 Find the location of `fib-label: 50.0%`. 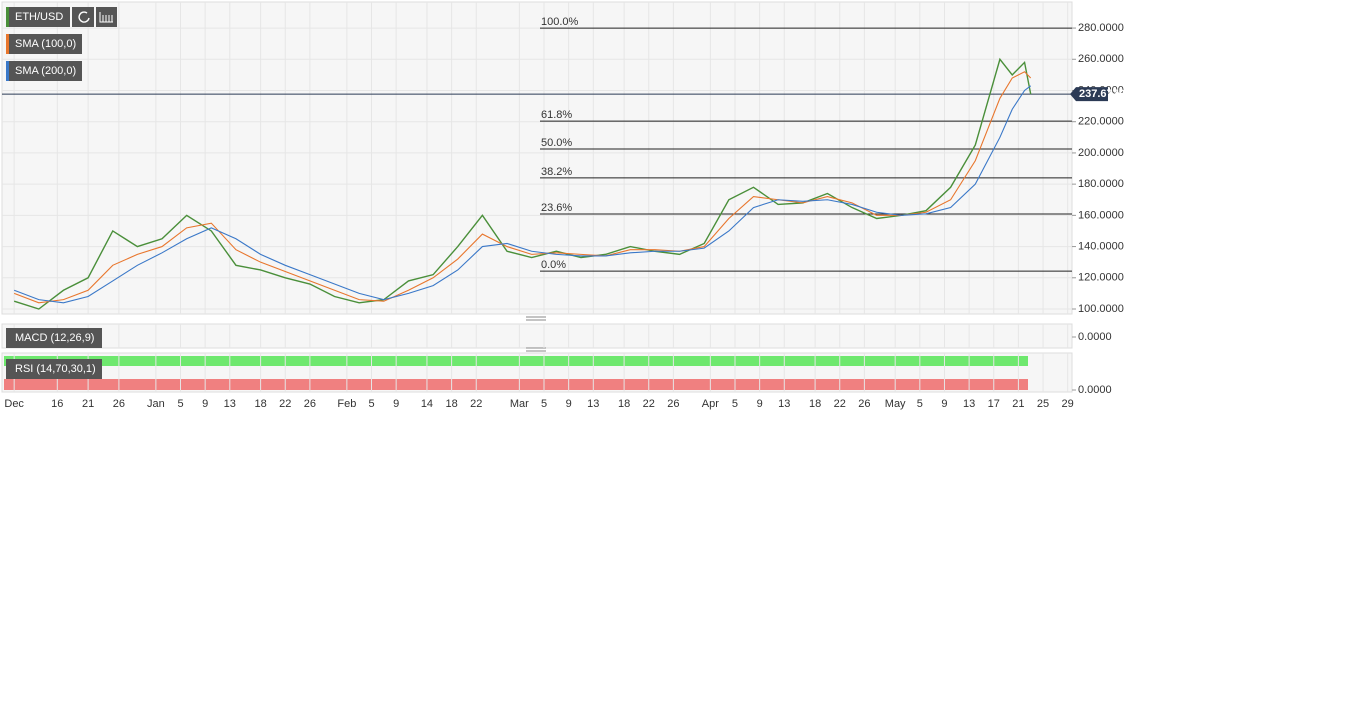

fib-label: 50.0% is located at coordinates (556, 143).